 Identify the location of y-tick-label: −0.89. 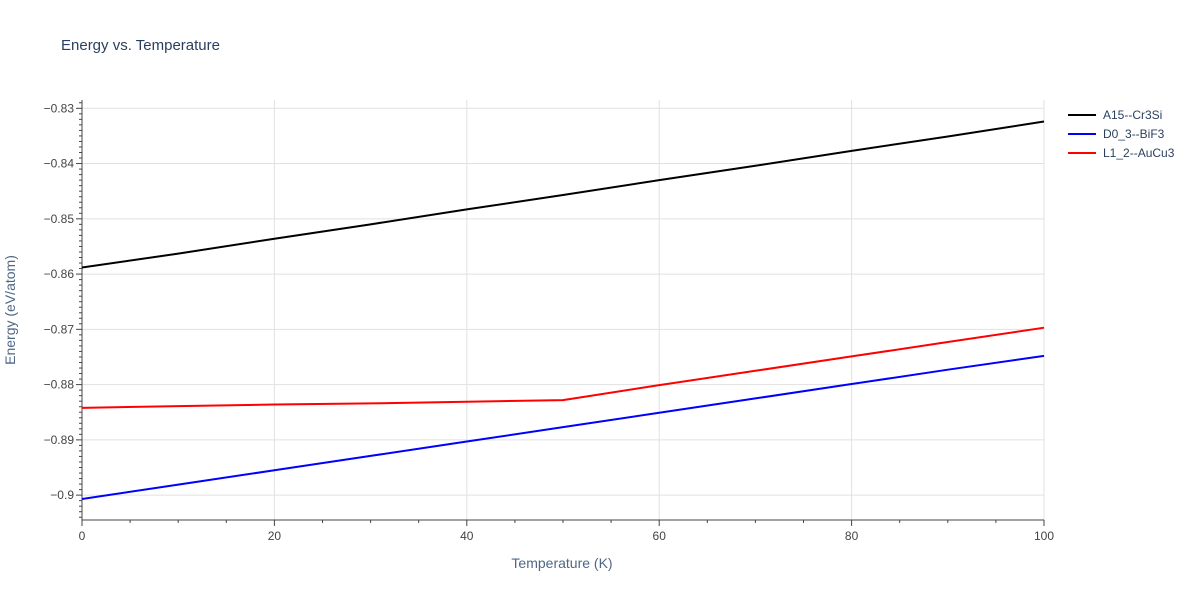
(59, 440).